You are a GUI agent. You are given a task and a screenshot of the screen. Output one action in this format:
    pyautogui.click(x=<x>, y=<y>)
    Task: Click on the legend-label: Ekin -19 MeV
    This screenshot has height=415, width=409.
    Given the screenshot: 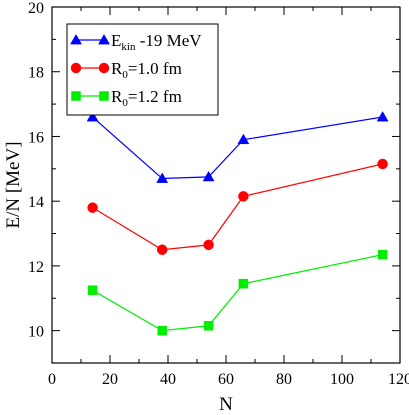 What is the action you would take?
    pyautogui.click(x=156, y=42)
    